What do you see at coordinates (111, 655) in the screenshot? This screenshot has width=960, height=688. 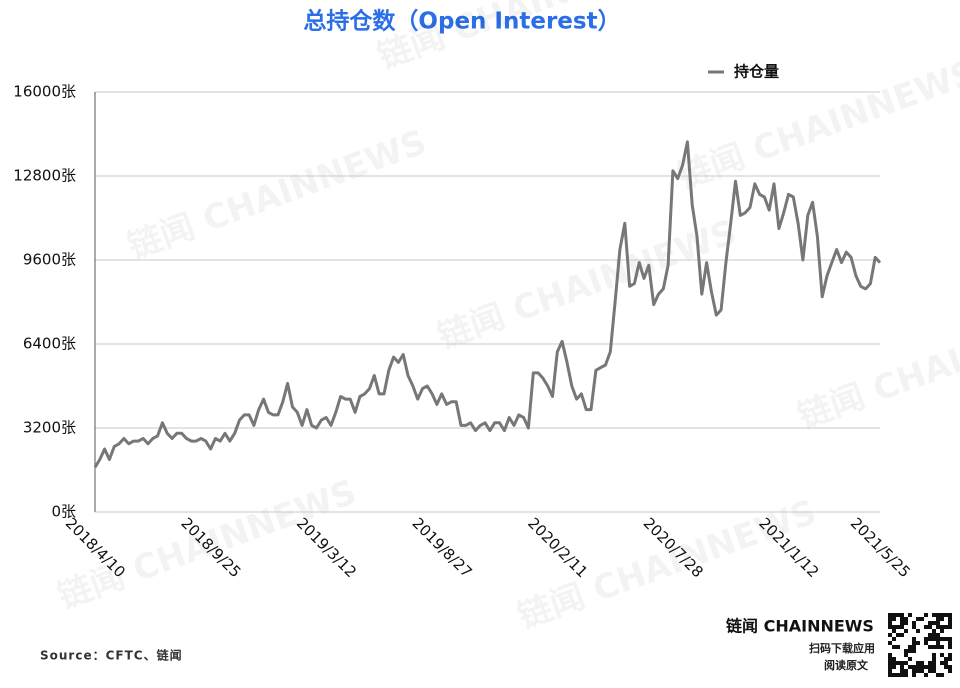 I see `source: Source：CFTC、链闻` at bounding box center [111, 655].